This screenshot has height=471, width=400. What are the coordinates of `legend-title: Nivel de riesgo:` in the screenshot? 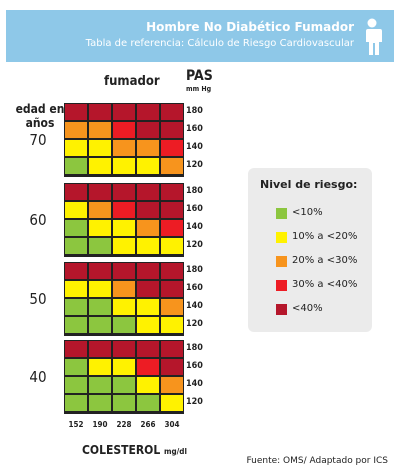 It's located at (309, 184).